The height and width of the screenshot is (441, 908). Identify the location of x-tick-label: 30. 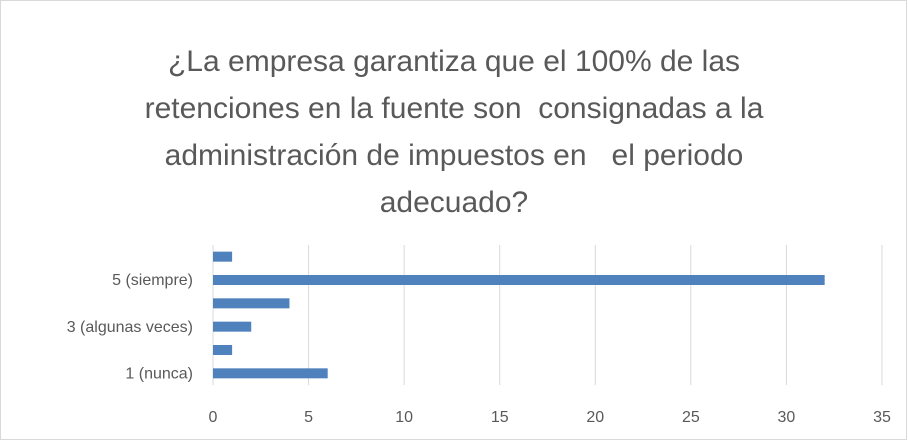
(787, 417).